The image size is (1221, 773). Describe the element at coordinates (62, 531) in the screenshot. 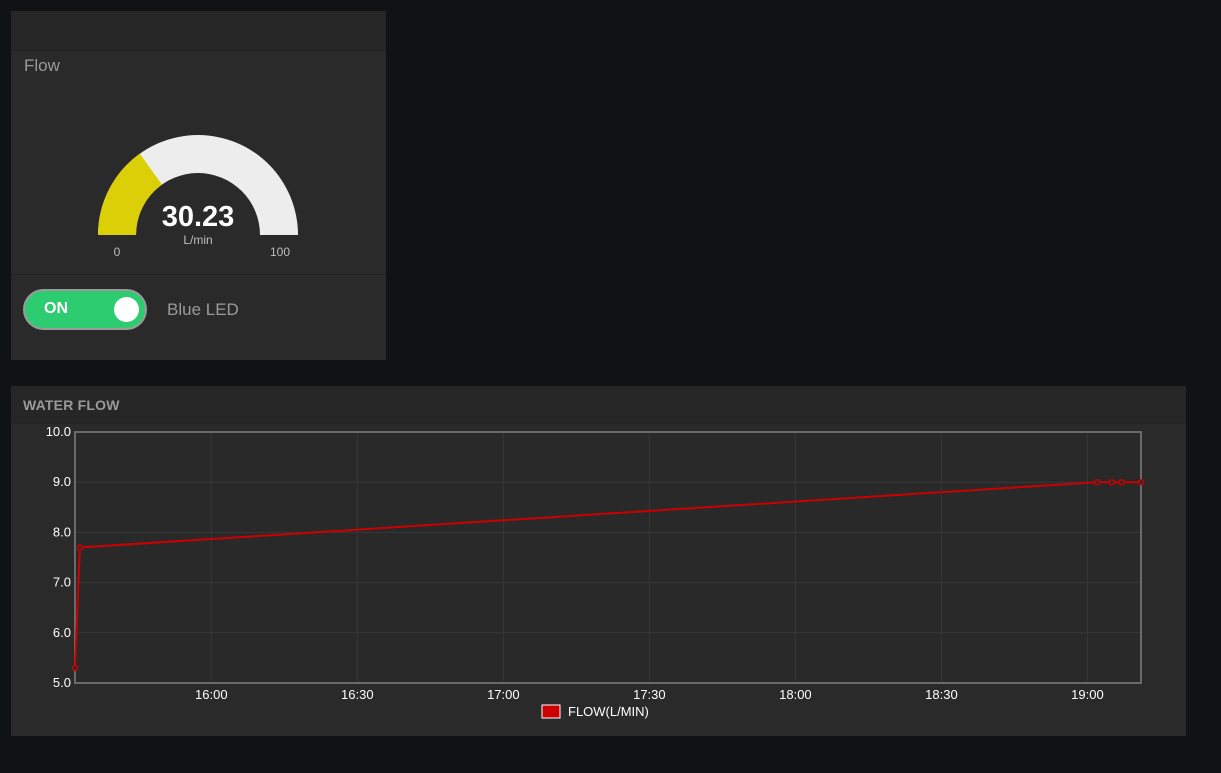

I see `y-tick-label: 8.0` at that location.